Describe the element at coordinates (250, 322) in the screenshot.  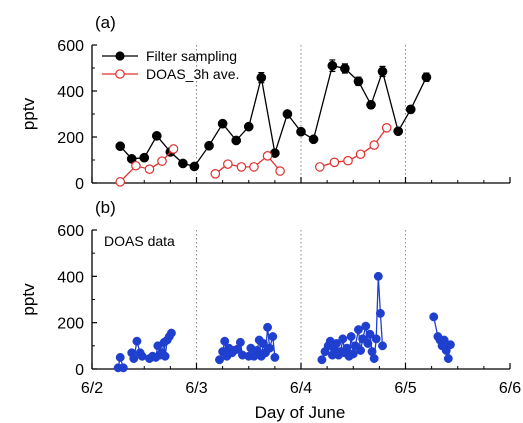
I see `series-doas-data` at that location.